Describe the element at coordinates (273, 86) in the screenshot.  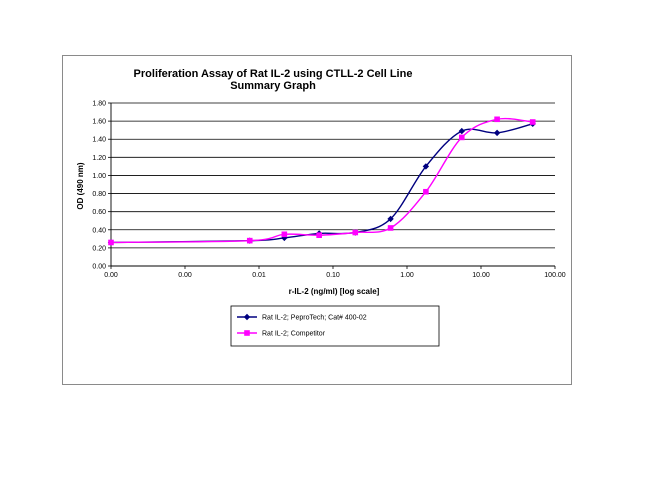
I see `chart-subtitle: Summary Graph` at that location.